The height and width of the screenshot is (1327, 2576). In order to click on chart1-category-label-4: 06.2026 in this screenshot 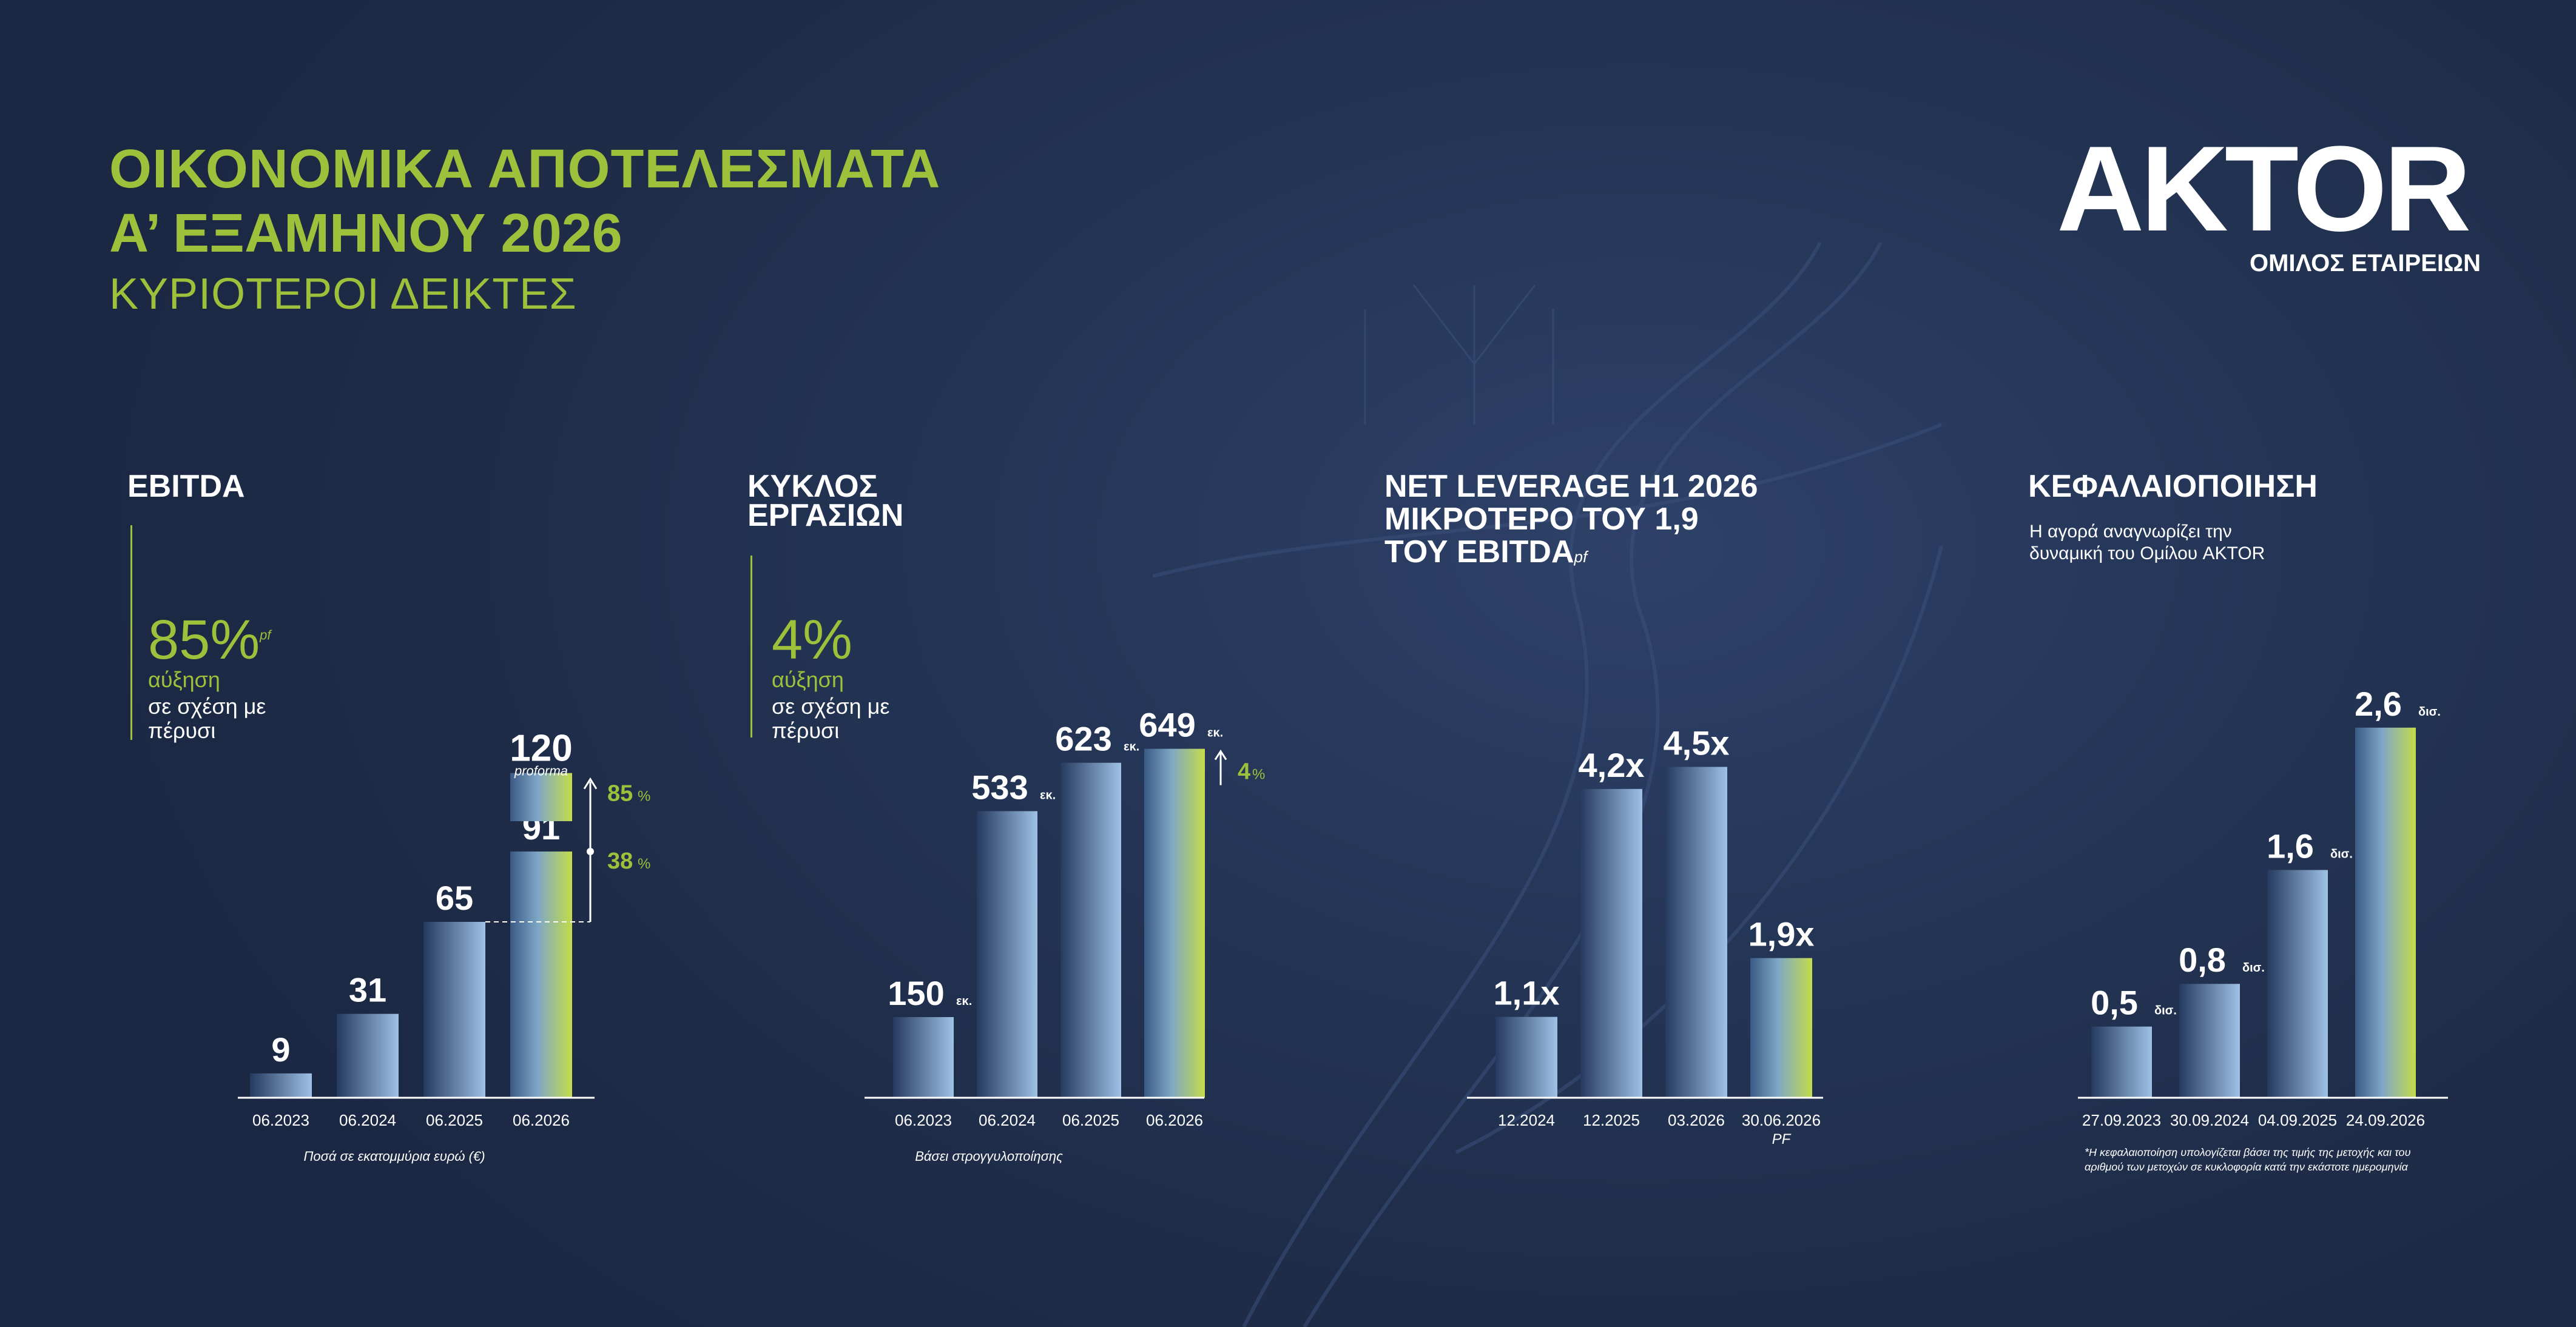, I will do `click(542, 1120)`.